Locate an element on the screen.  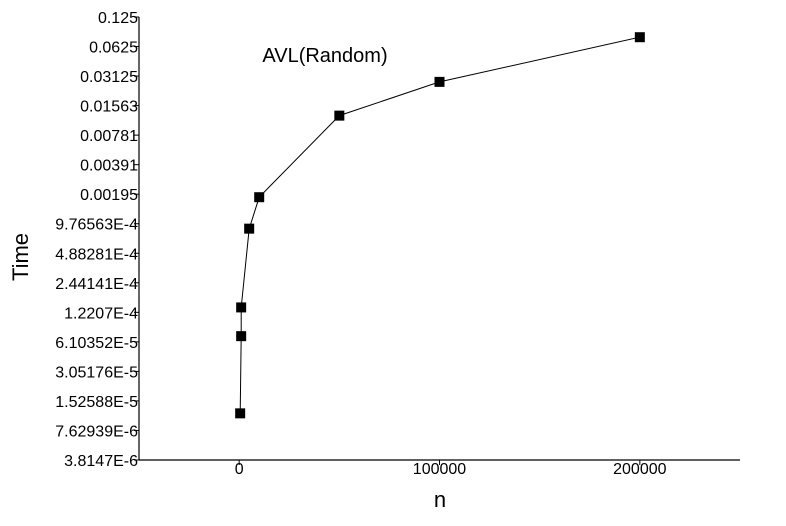
y-tick-label: 9.76563E-4 is located at coordinates (96, 225).